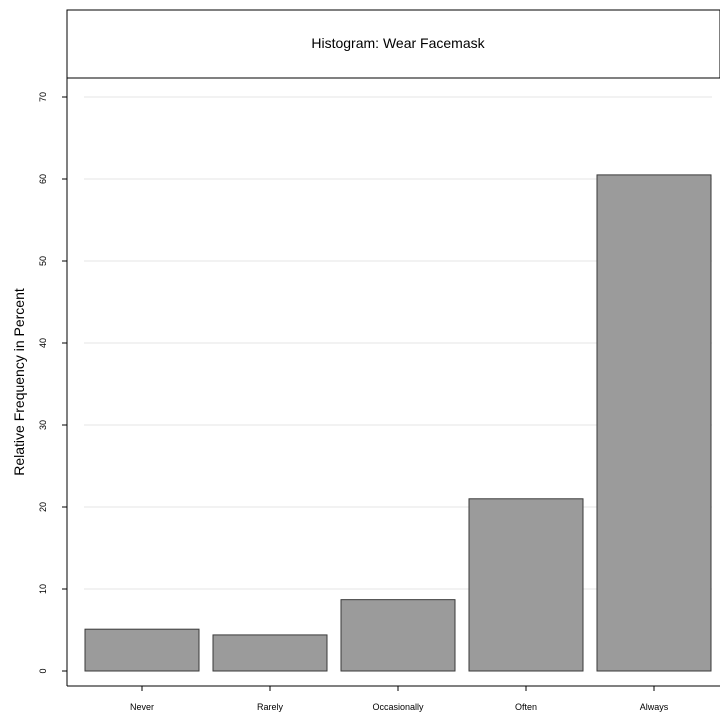 The image size is (720, 720). I want to click on x-tick-label: Often, so click(526, 707).